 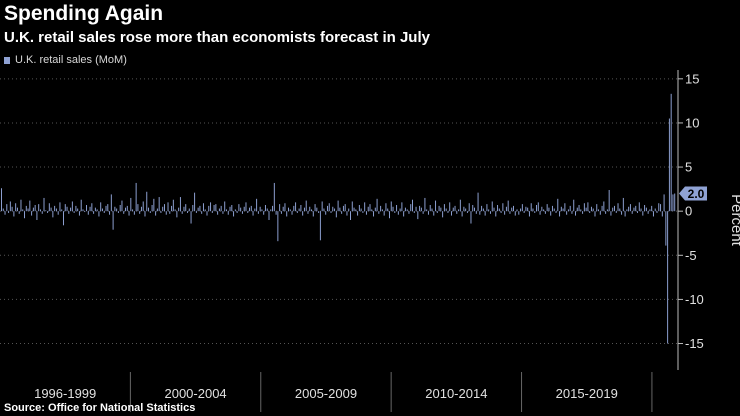 I want to click on x-tick-label: 2000-2004, so click(x=195, y=393).